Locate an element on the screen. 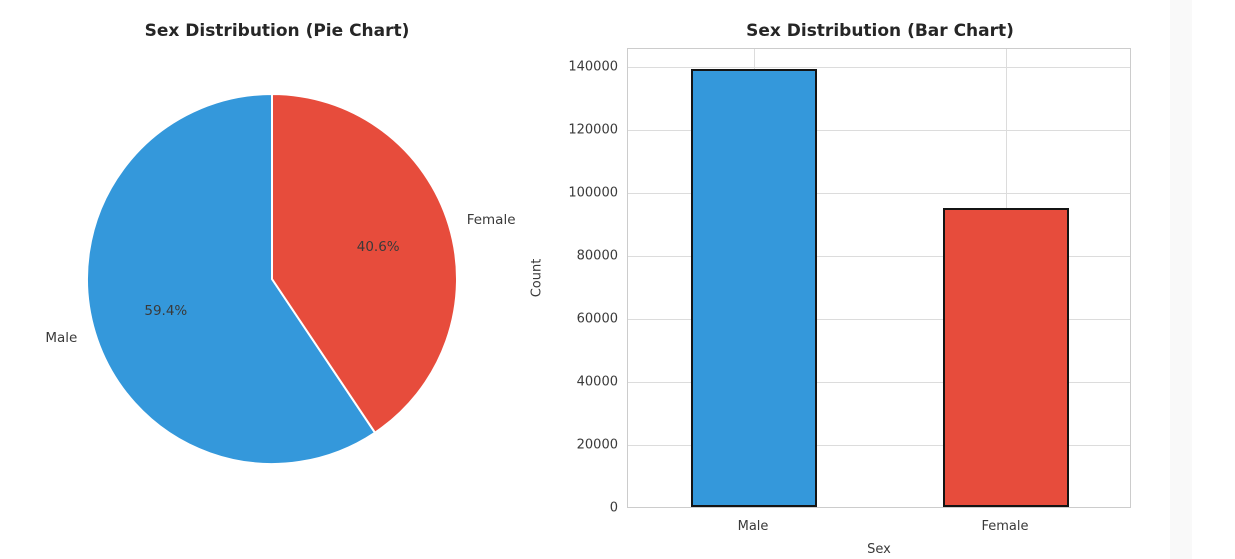  y-tick-label-40000: 40000 is located at coordinates (597, 382).